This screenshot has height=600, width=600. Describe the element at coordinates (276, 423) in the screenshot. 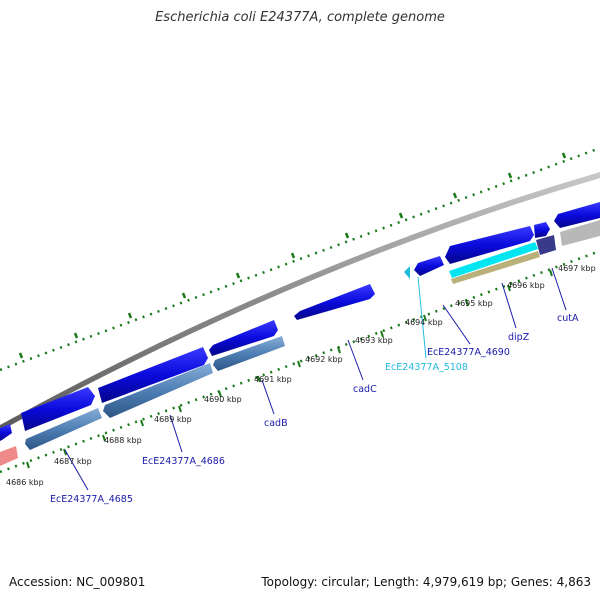

I see `gene-label-cadB: cadB` at that location.